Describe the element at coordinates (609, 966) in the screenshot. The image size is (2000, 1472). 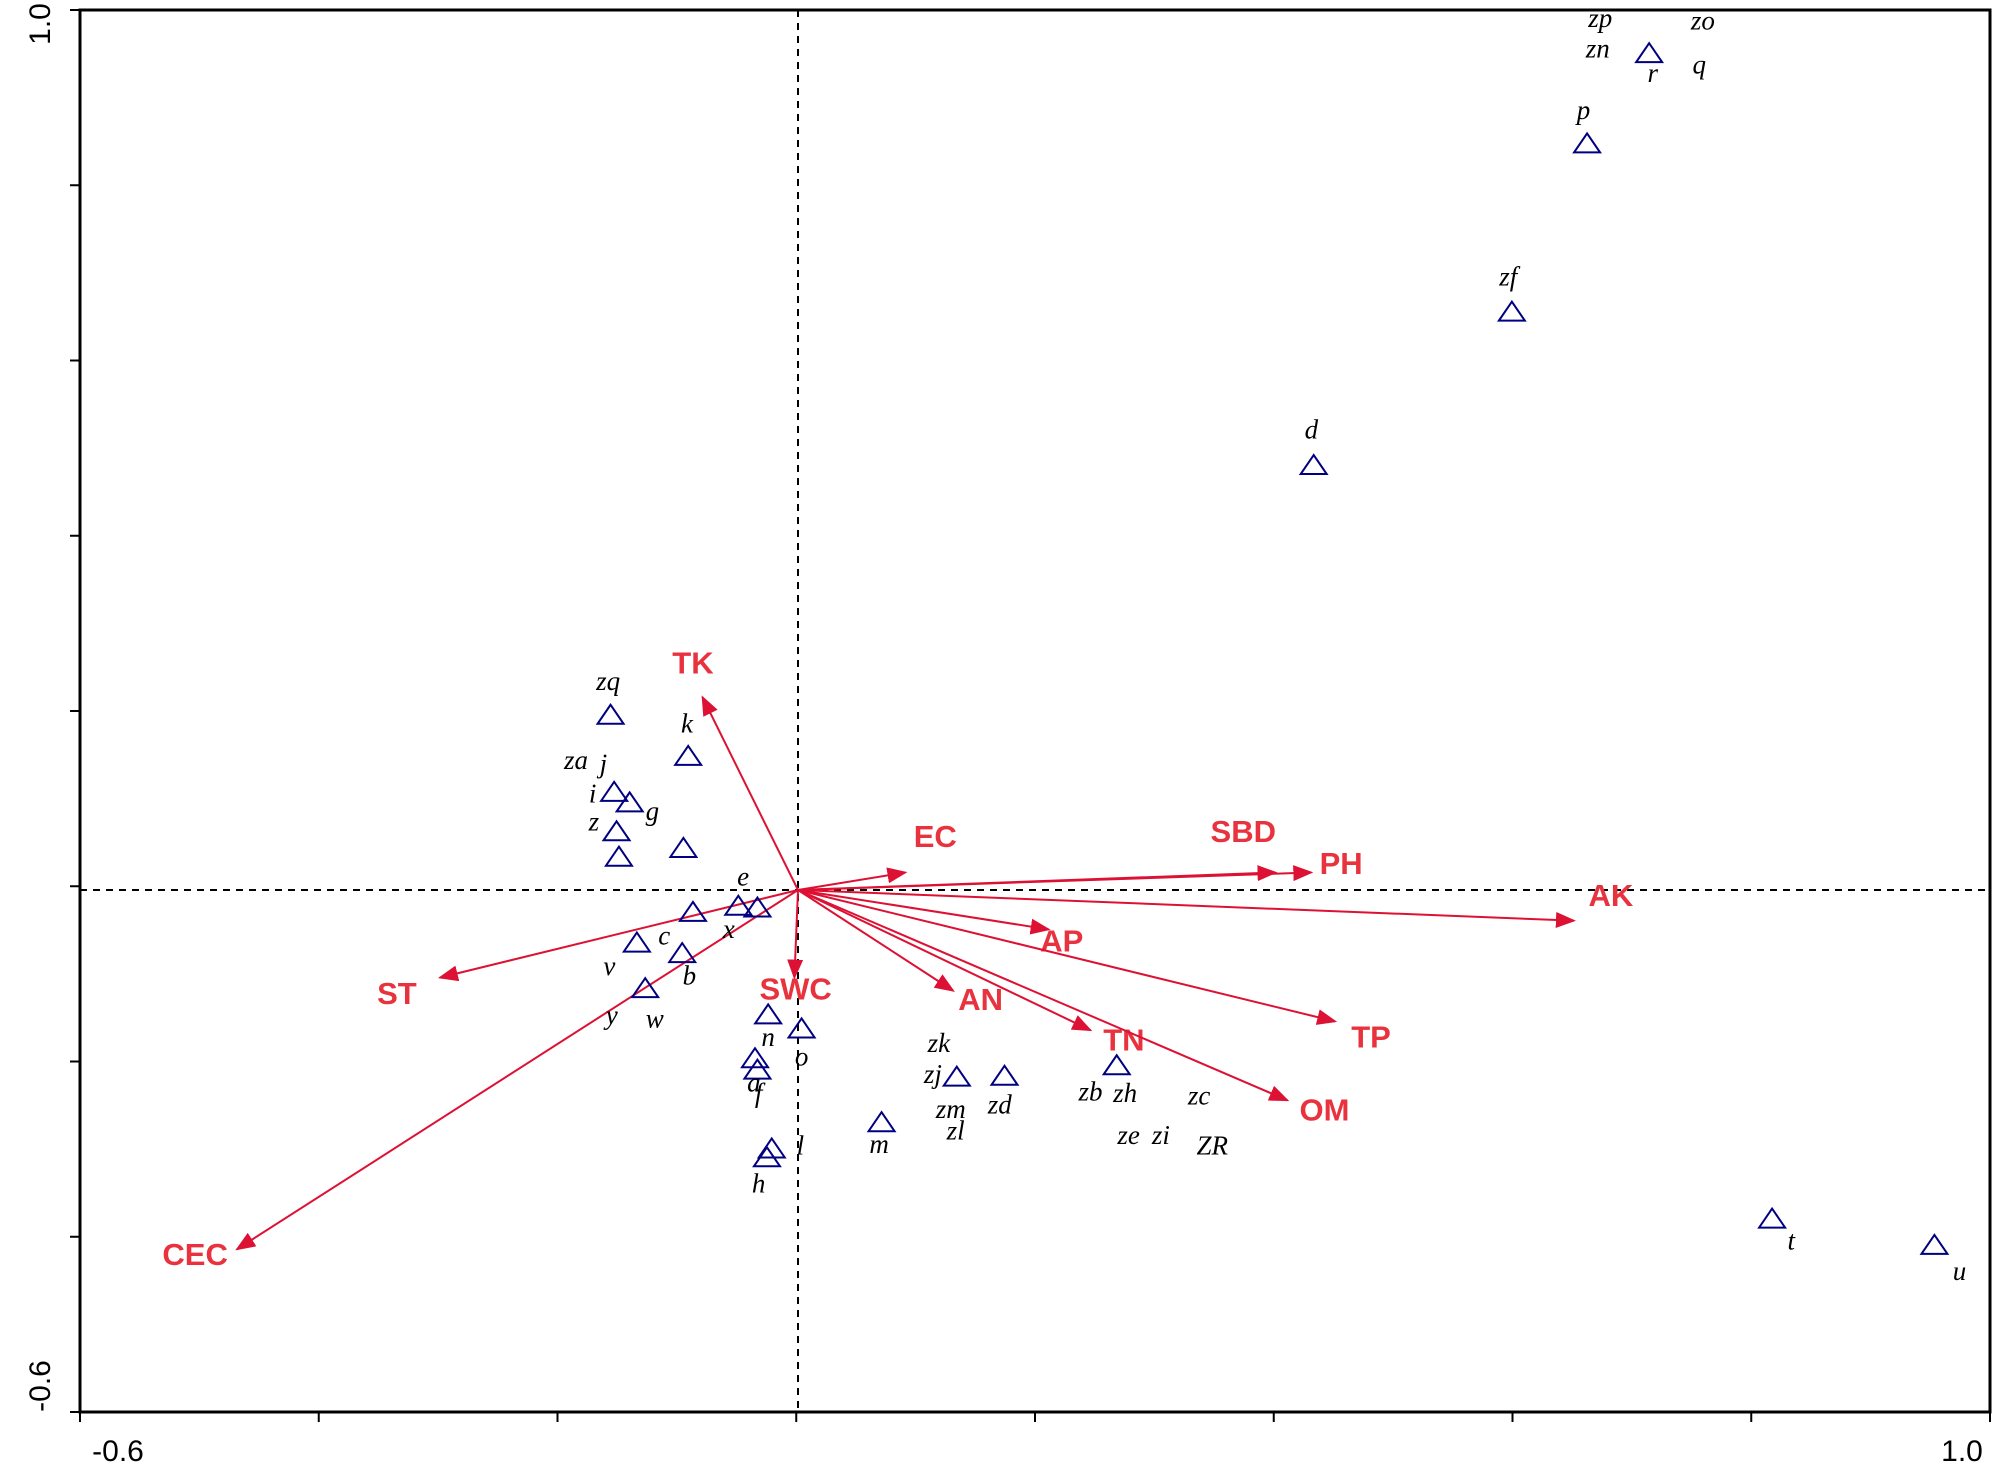
I see `site-label: v` at that location.